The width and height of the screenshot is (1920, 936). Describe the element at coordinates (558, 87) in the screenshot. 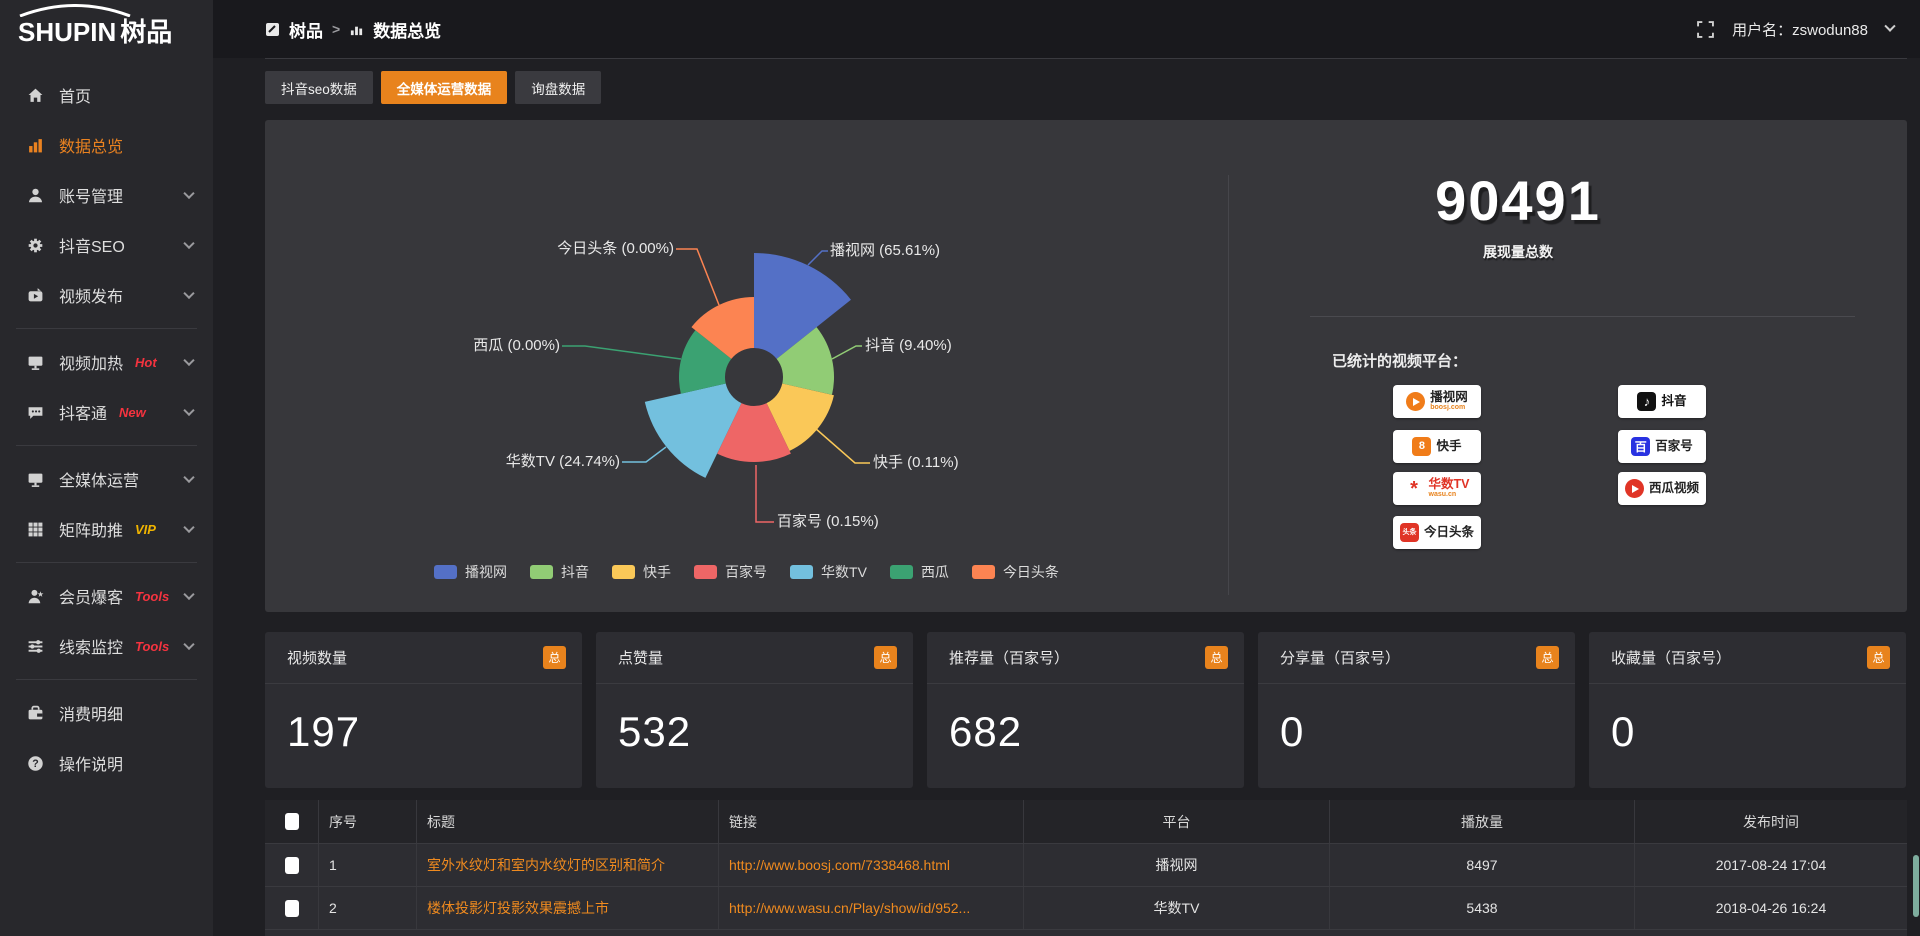

I see `tab-询盘数据: 询盘数据` at that location.